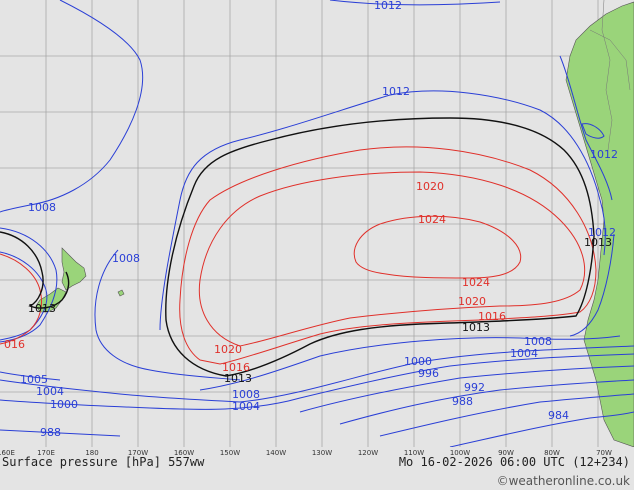  What do you see at coordinates (138, 453) in the screenshot?
I see `longitude-label: 170W` at bounding box center [138, 453].